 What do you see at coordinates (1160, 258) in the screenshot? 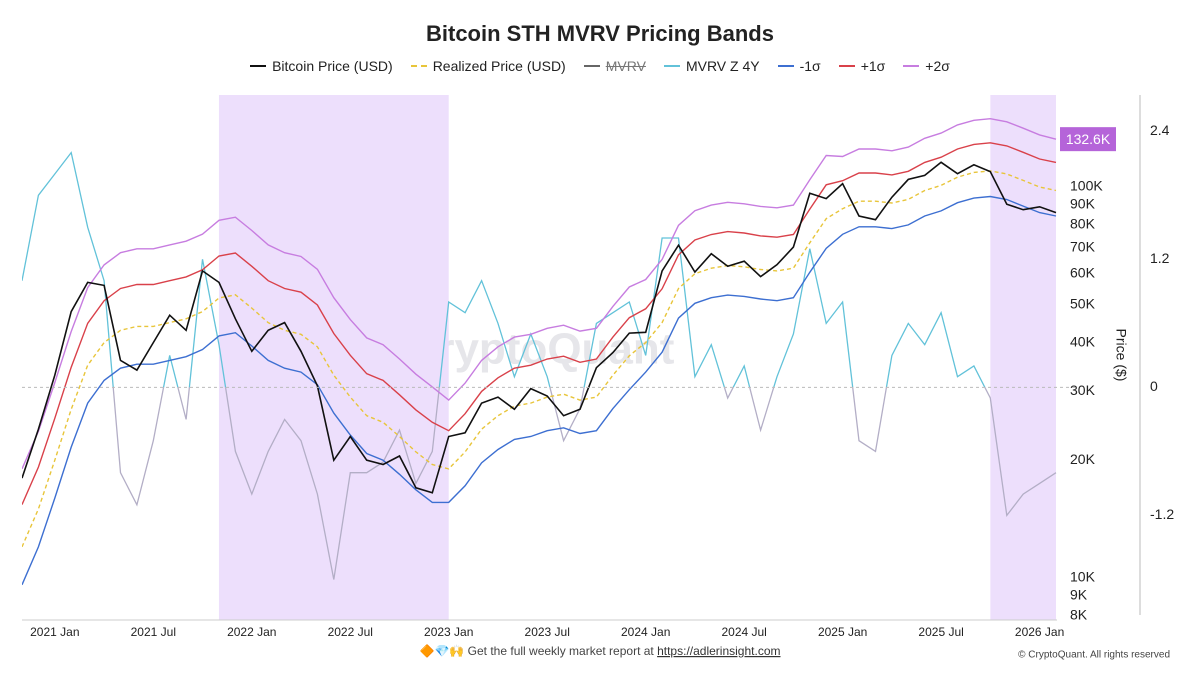
I see `y2-tick-label: 1.2` at bounding box center [1160, 258].